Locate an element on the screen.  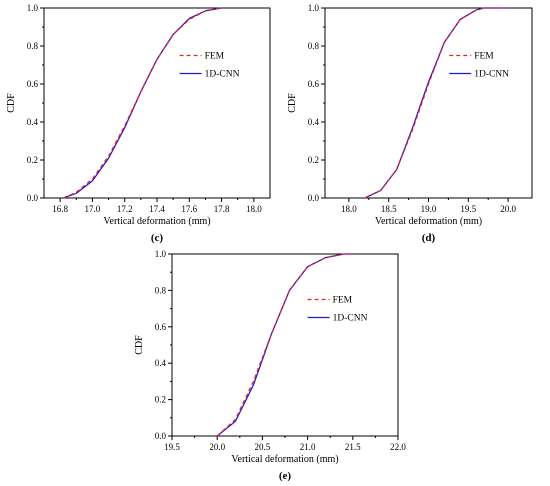
panel-2-x-axis-label: Vertical deformation (mm) is located at coordinates (428, 221).